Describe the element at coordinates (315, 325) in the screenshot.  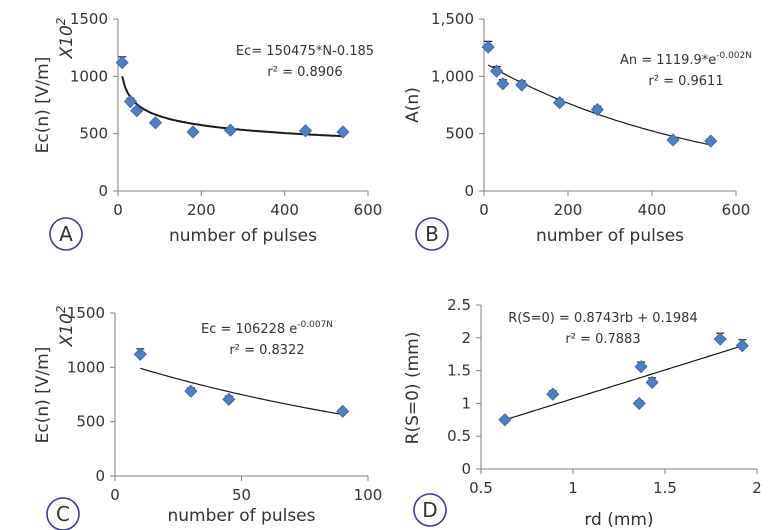
I see `annotation-superscript: -0.007N` at that location.